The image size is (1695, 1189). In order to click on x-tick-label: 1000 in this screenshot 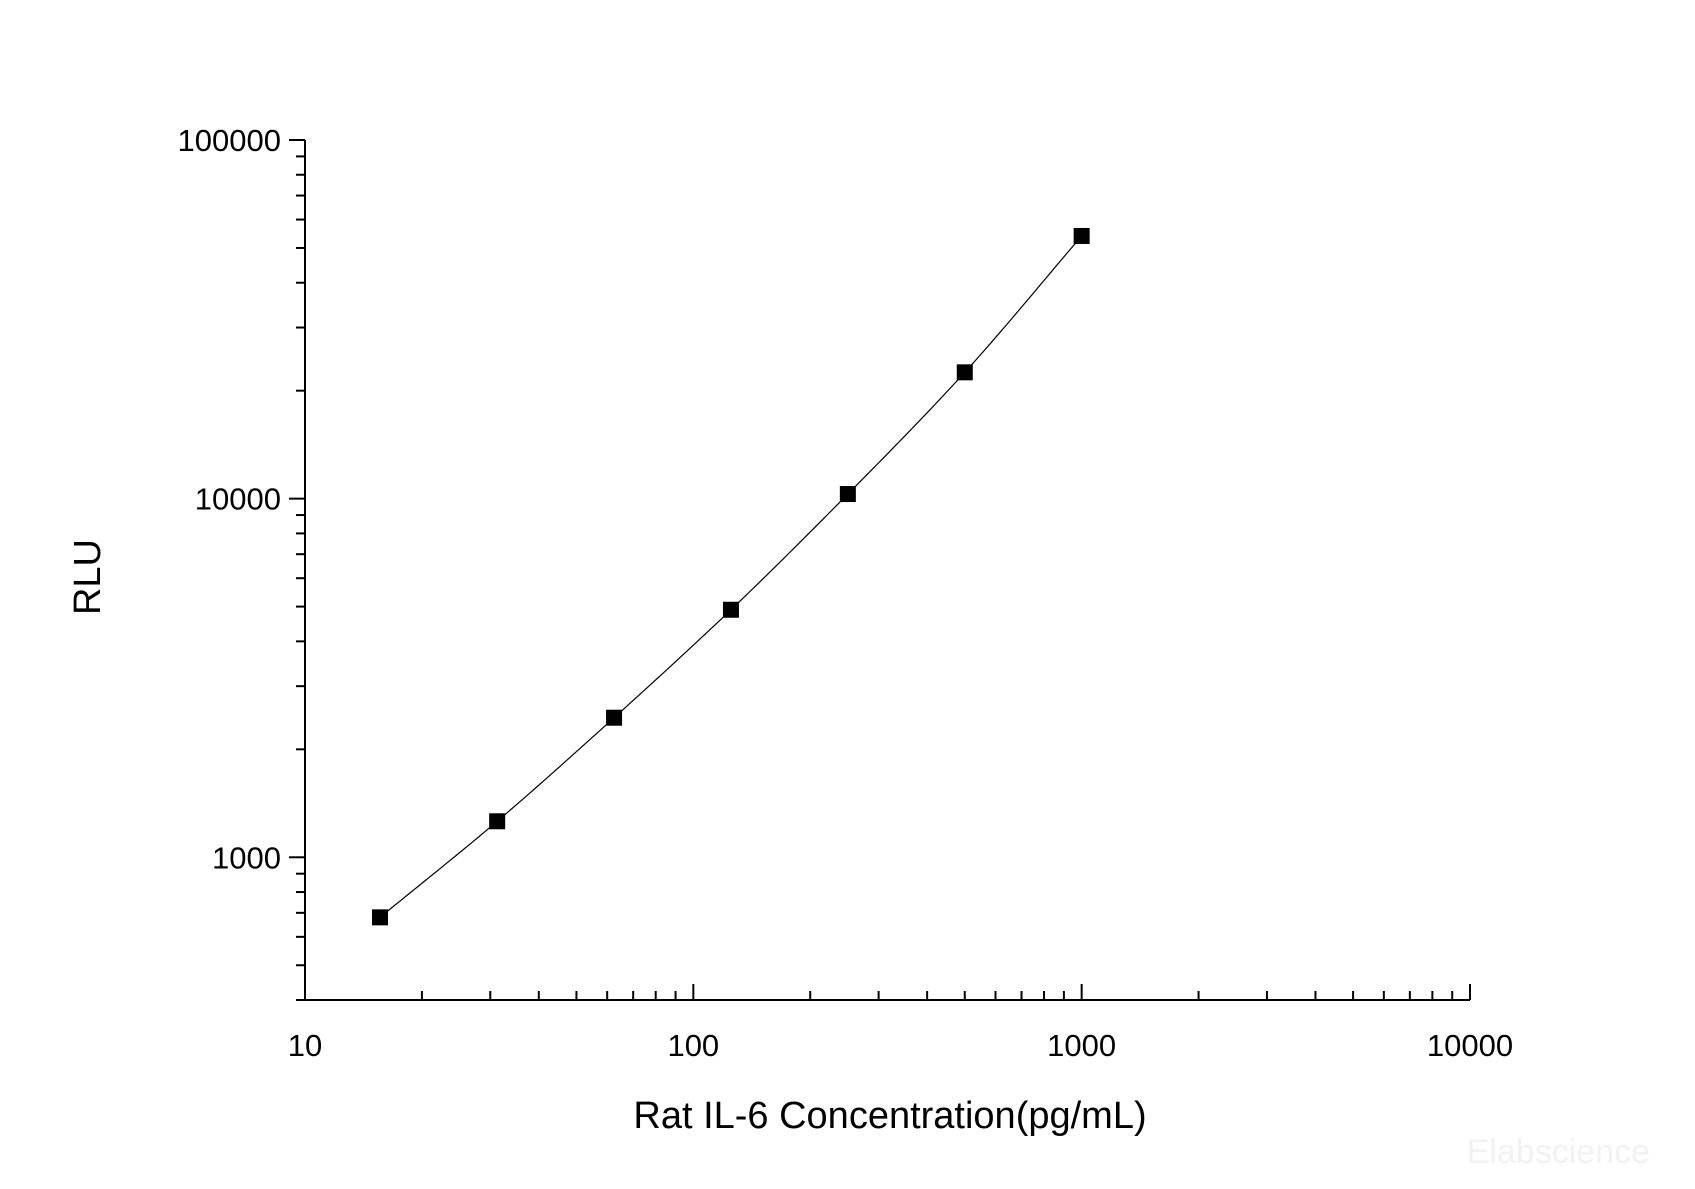, I will do `click(1081, 1045)`.